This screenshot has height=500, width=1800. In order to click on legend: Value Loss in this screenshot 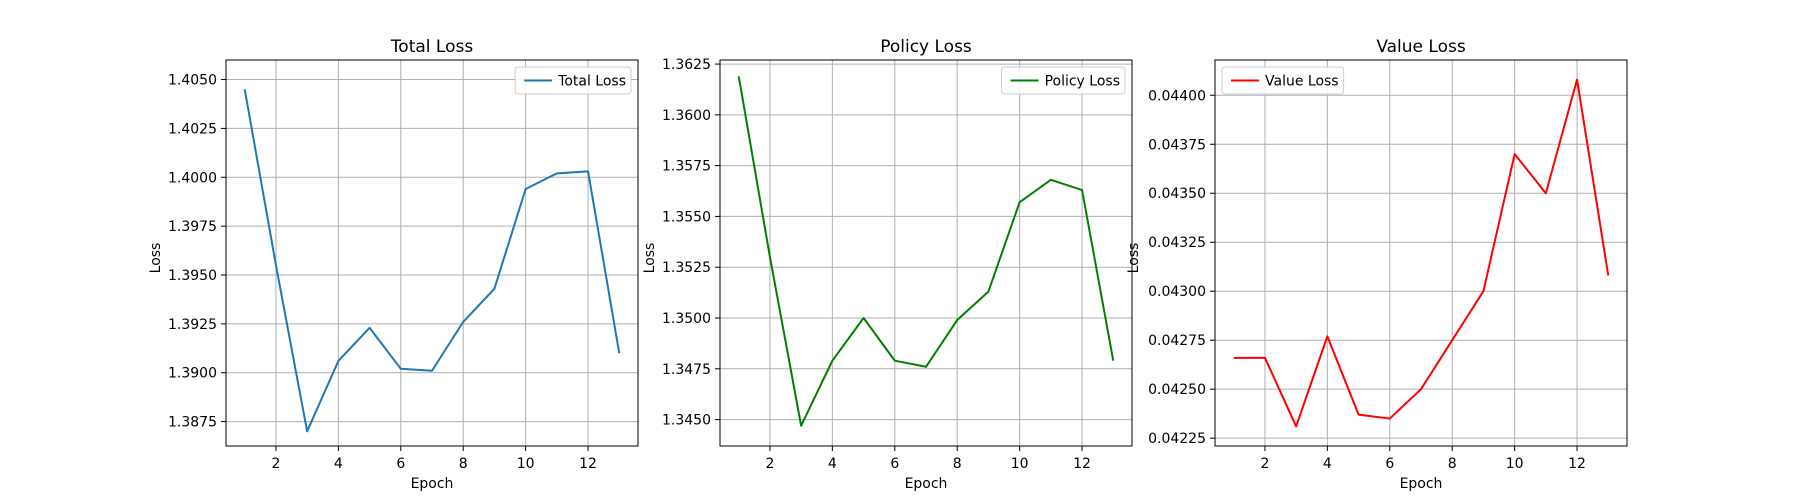, I will do `click(1283, 80)`.